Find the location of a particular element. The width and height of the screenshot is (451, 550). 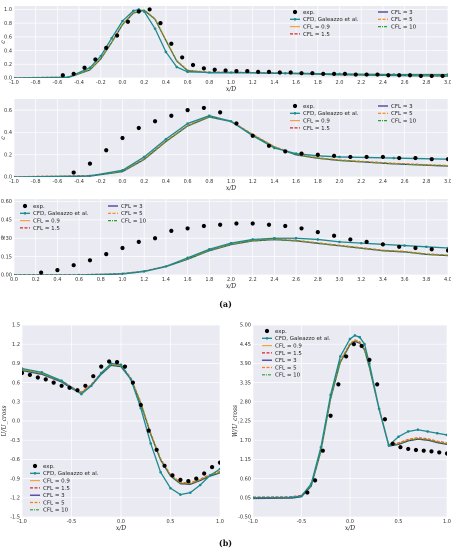

p3-line-cfd is located at coordinates (231, 256).